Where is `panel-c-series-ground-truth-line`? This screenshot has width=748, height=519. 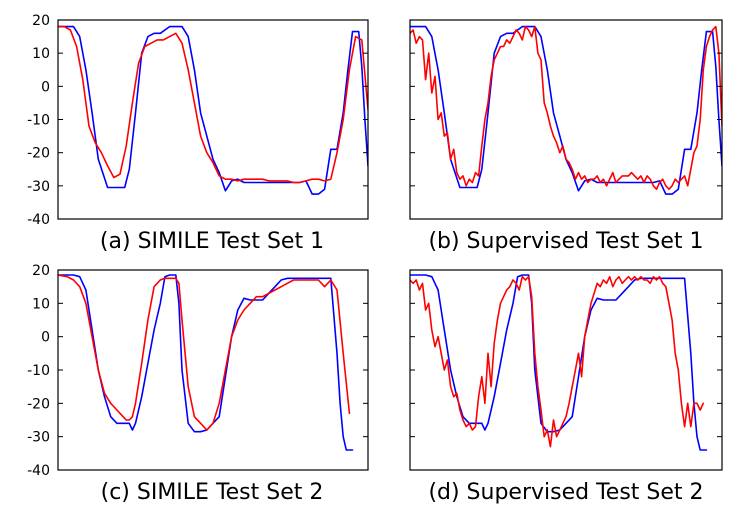
panel-c-series-ground-truth-line is located at coordinates (206, 362).